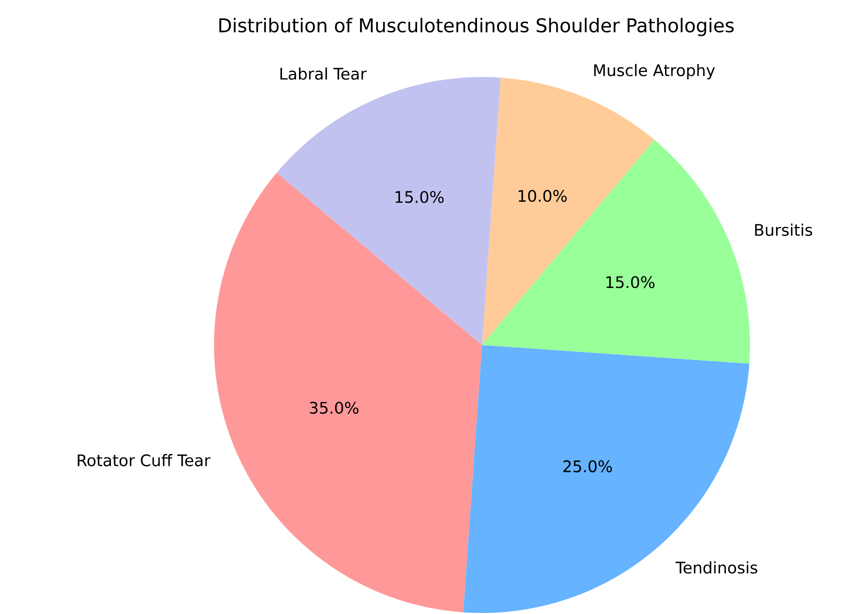 The image size is (848, 614). I want to click on slice-label: Labral Tear, so click(323, 73).